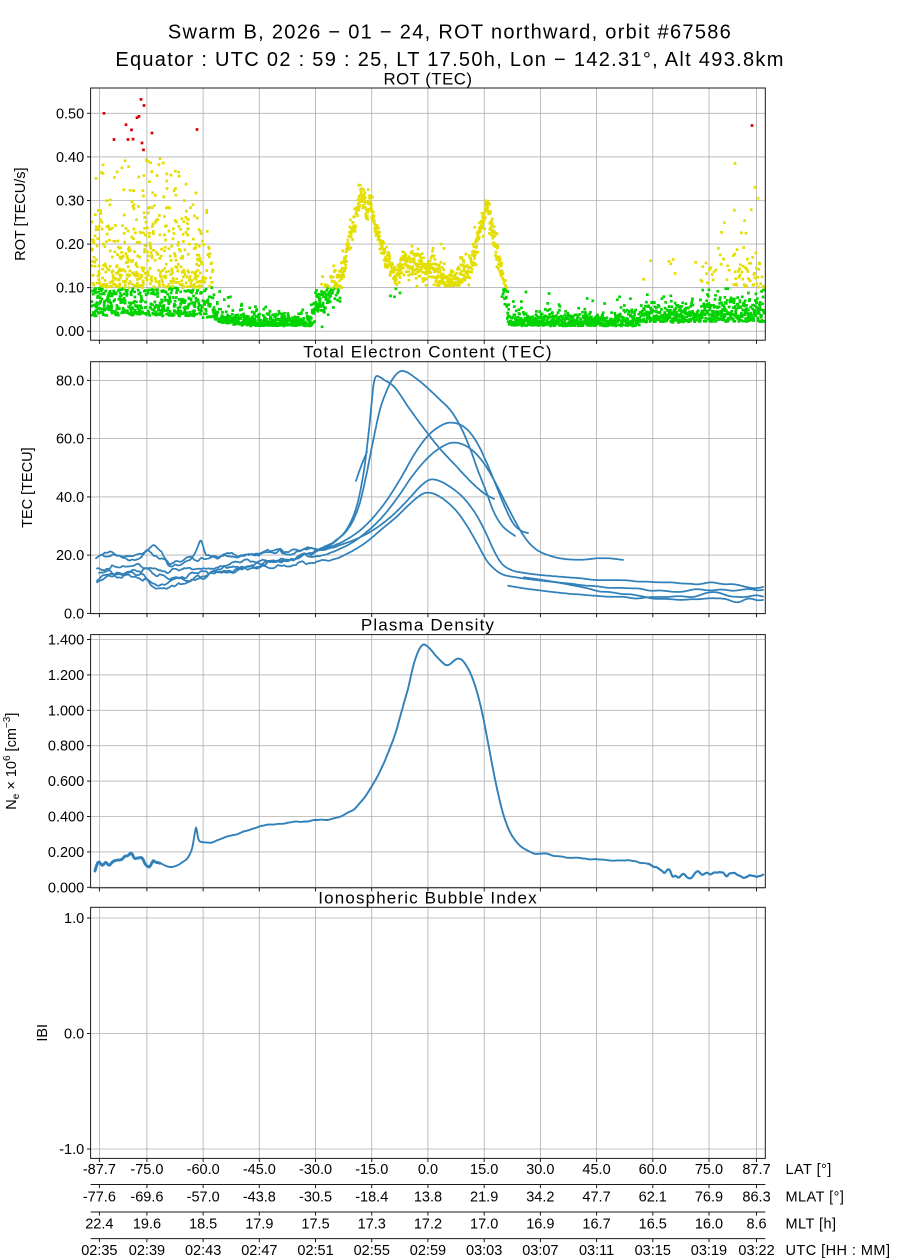  What do you see at coordinates (484, 1197) in the screenshot?
I see `svg-text: 21.9` at bounding box center [484, 1197].